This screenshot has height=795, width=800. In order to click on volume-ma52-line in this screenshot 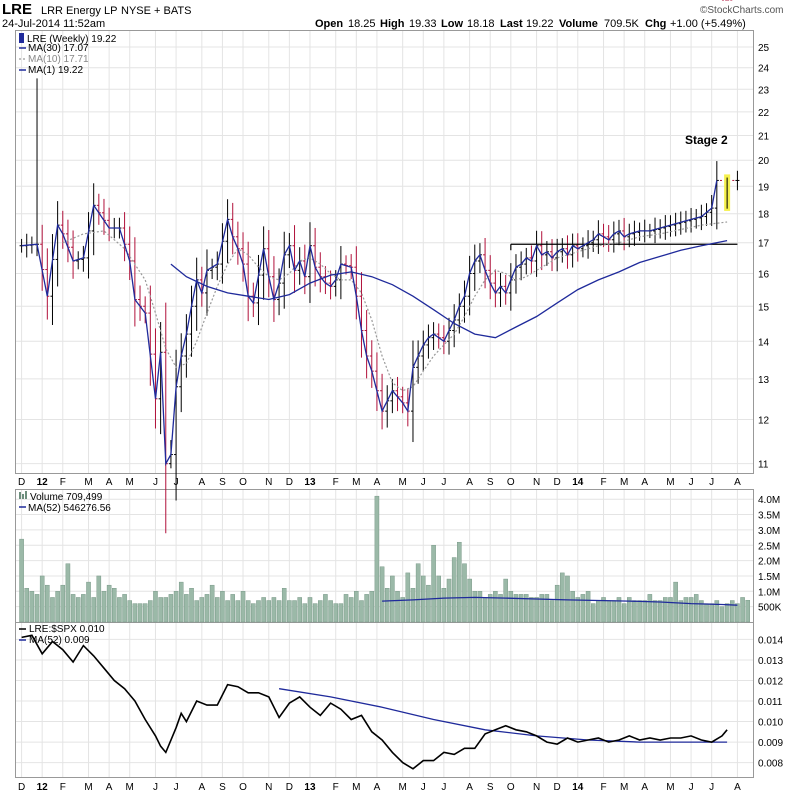, I will do `click(560, 601)`.